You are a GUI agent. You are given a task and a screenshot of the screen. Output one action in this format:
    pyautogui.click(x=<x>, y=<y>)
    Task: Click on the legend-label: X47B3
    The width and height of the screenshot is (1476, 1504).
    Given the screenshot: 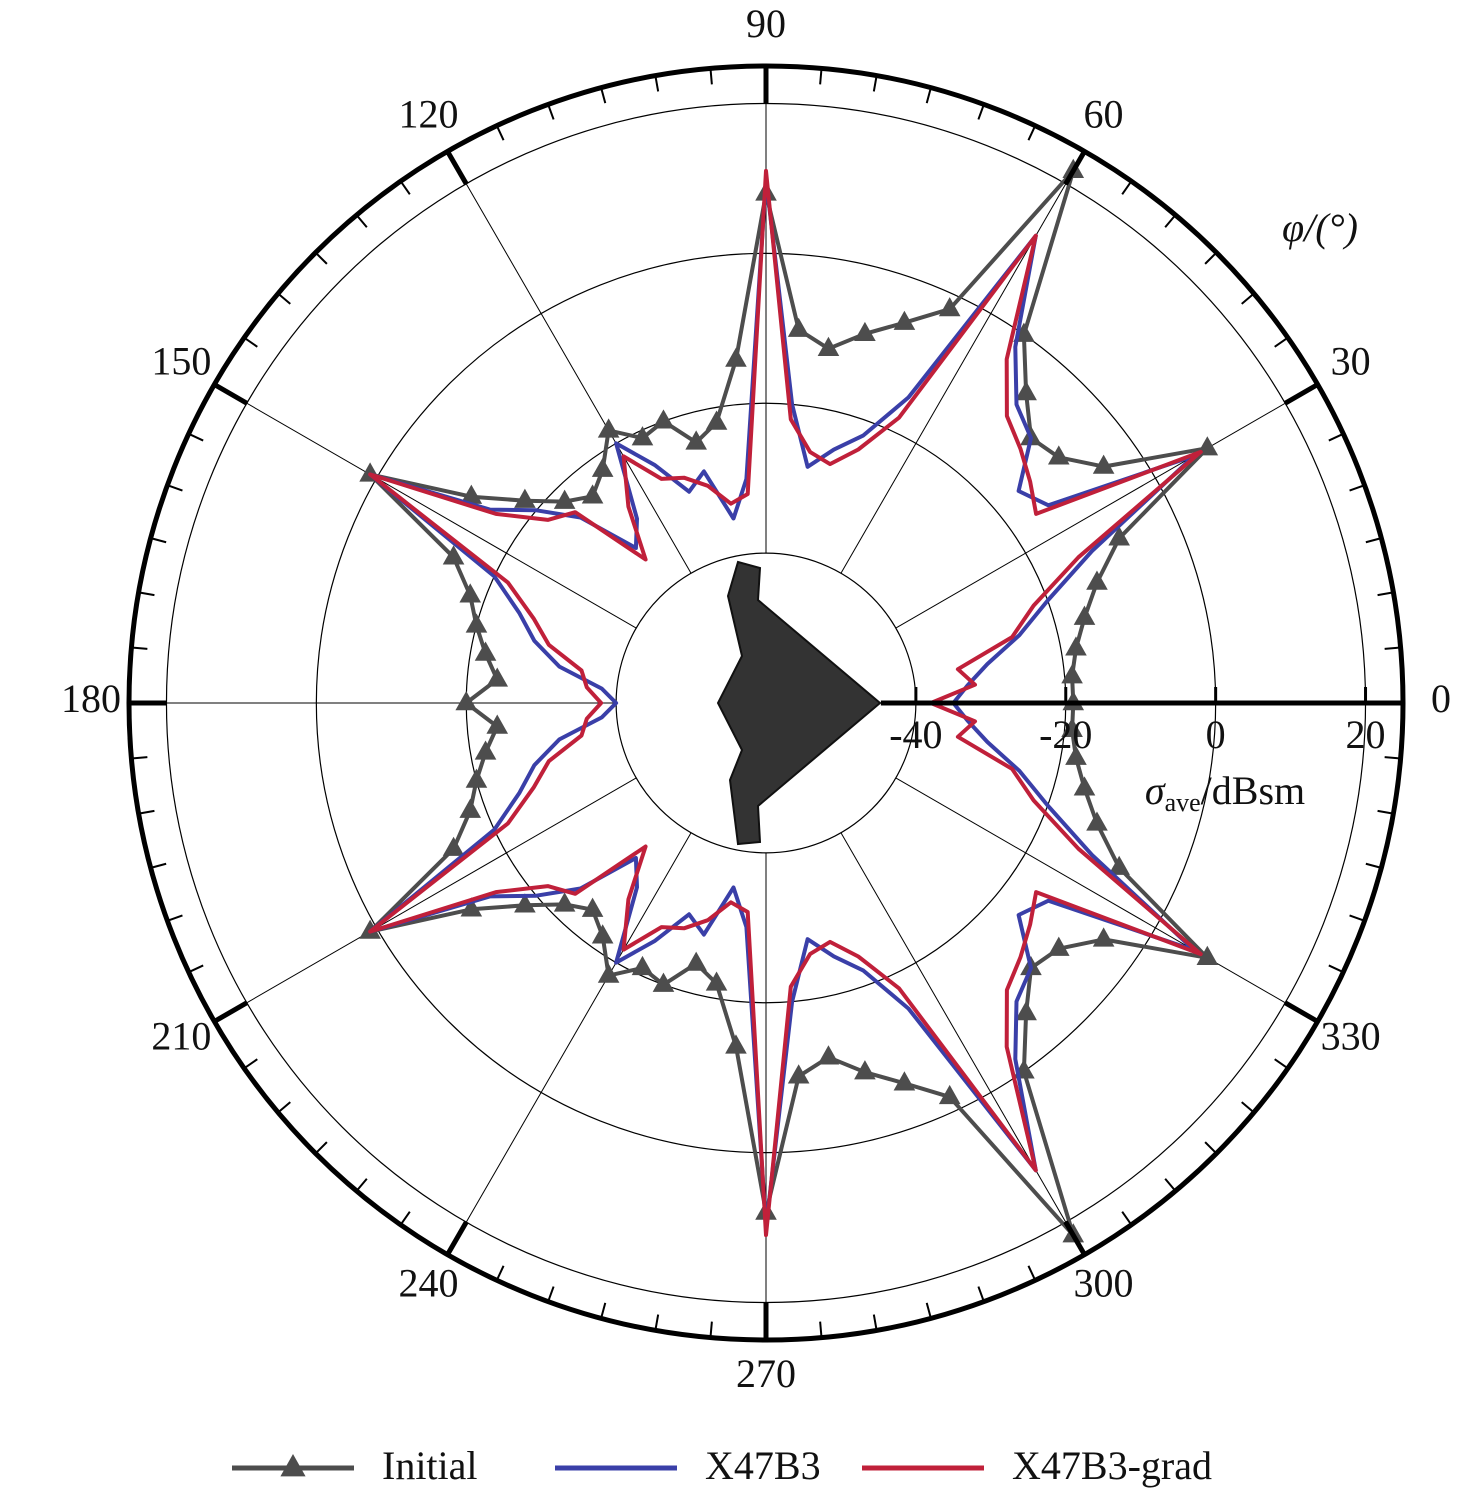 What is the action you would take?
    pyautogui.click(x=763, y=1465)
    